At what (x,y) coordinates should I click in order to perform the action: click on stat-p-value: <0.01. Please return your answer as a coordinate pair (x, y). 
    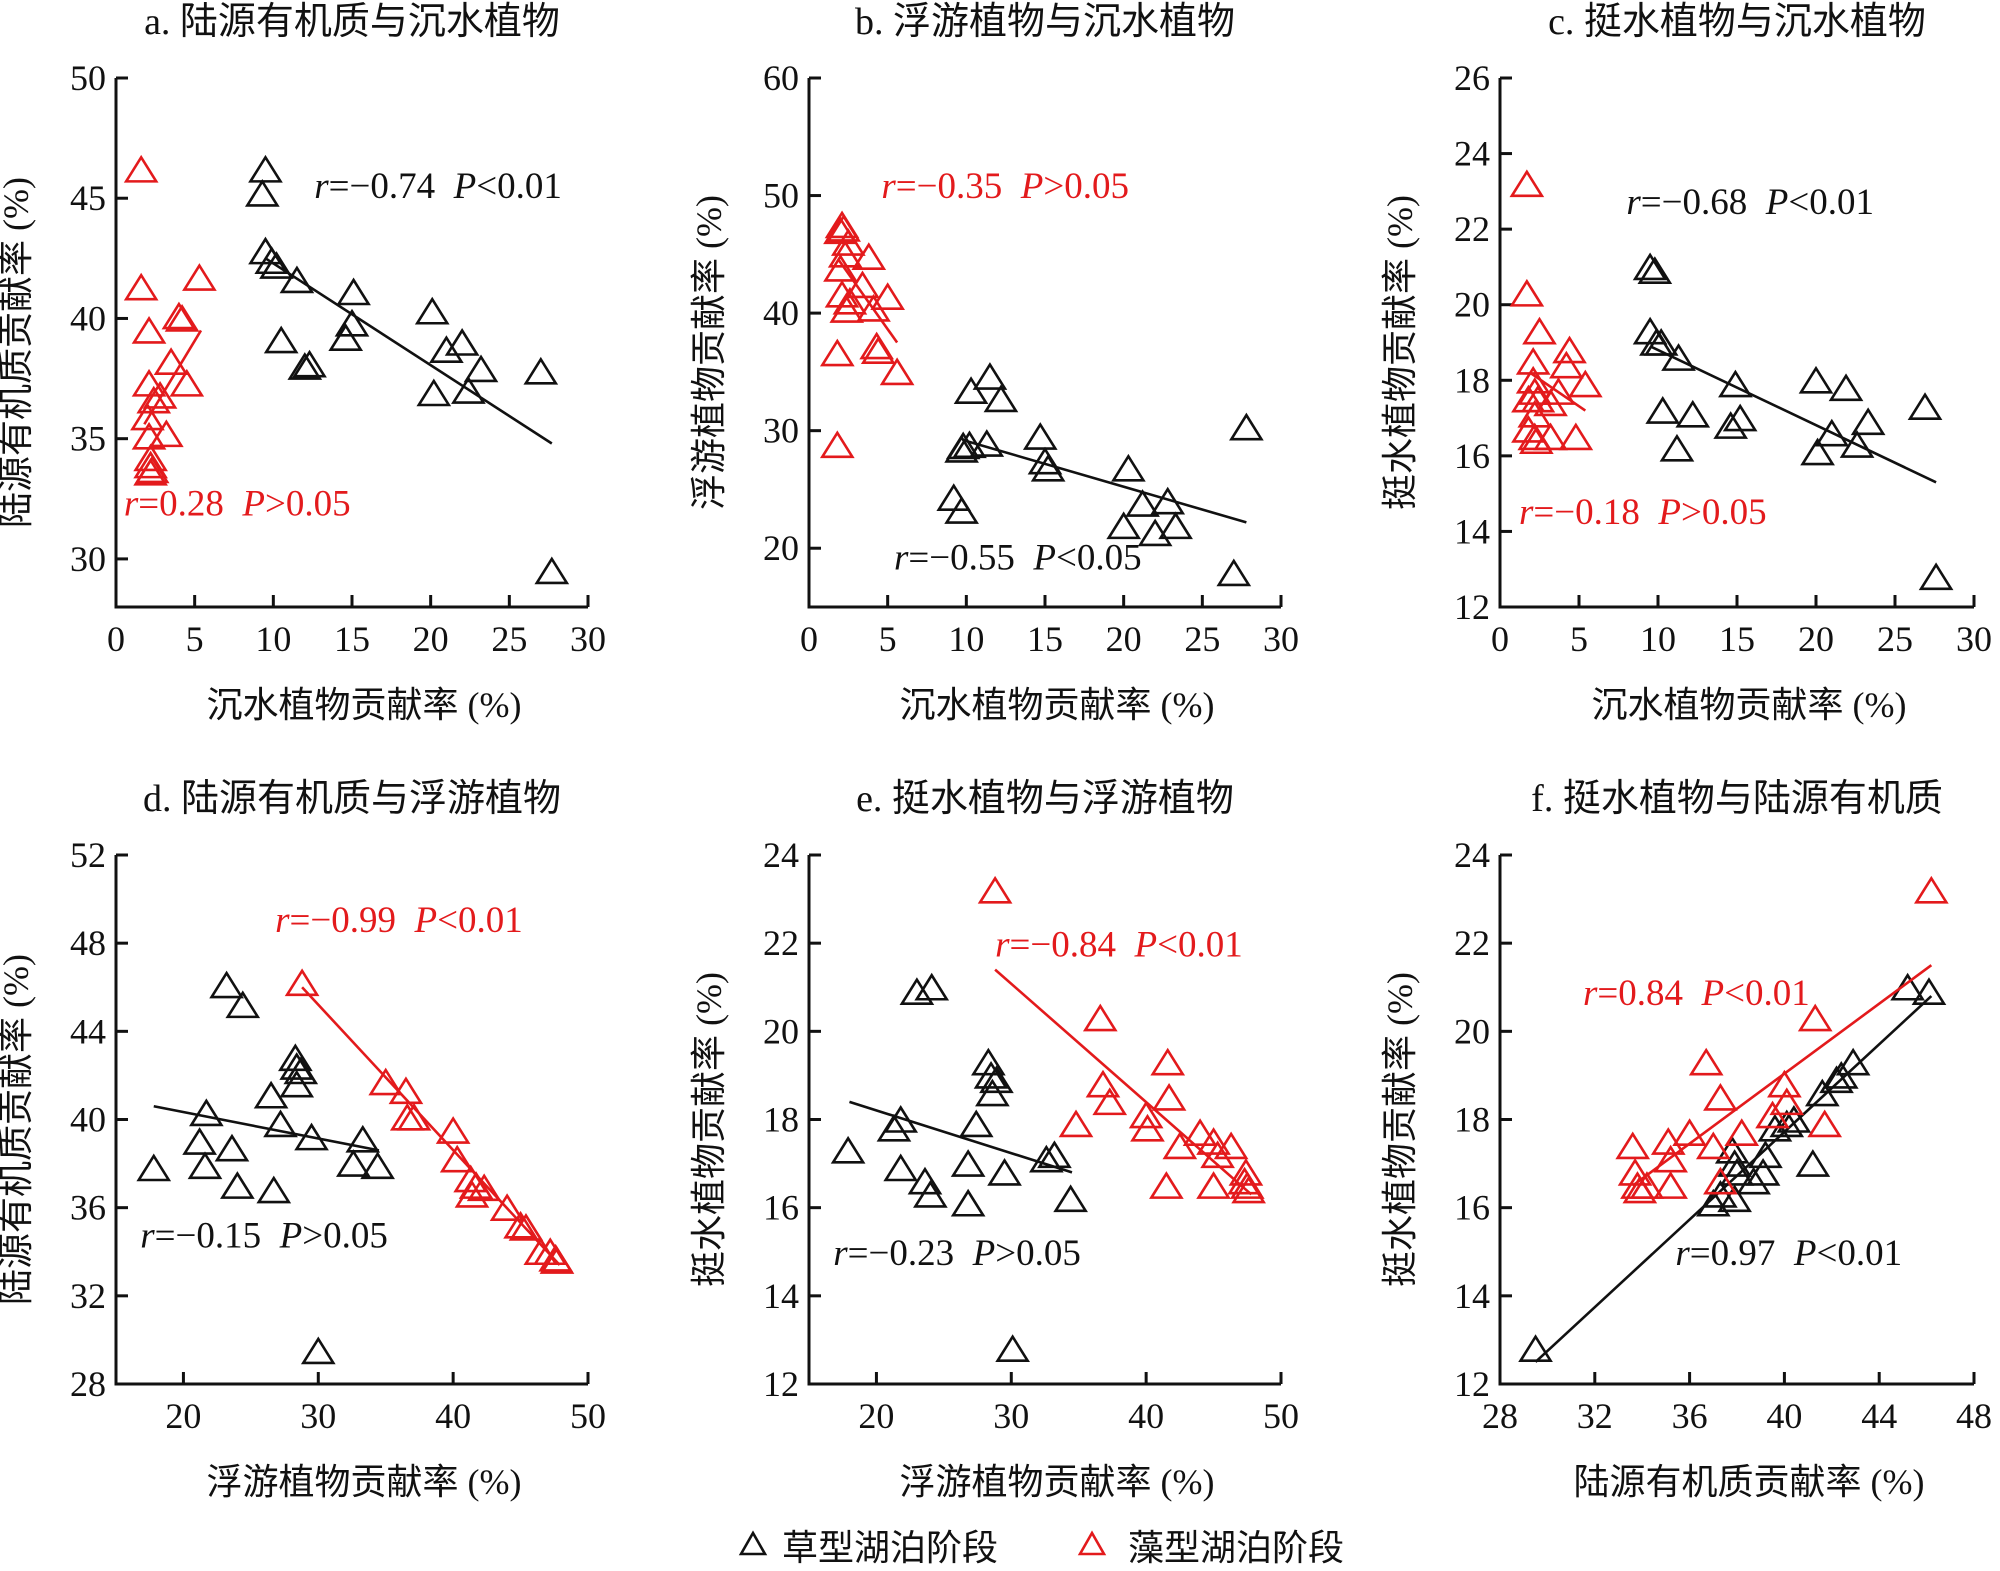
    Looking at the image, I should click on (480, 920).